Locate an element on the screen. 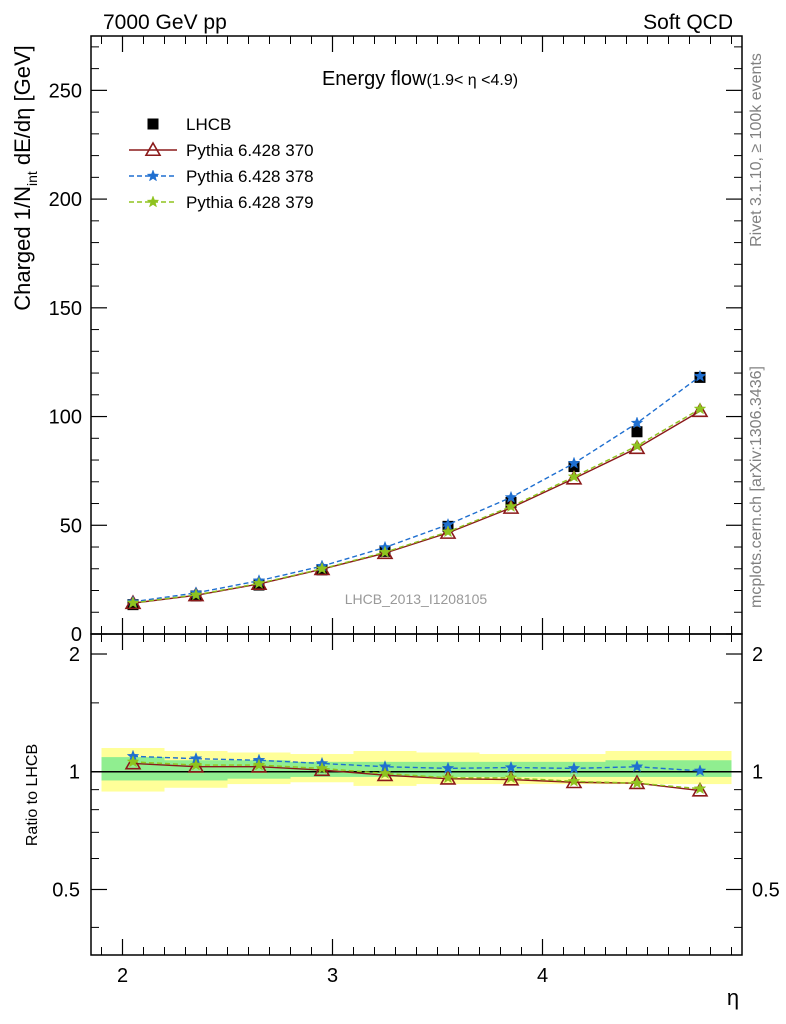 The width and height of the screenshot is (786, 1024). main-ylabel-main: Charged 1/N is located at coordinates (22, 248).